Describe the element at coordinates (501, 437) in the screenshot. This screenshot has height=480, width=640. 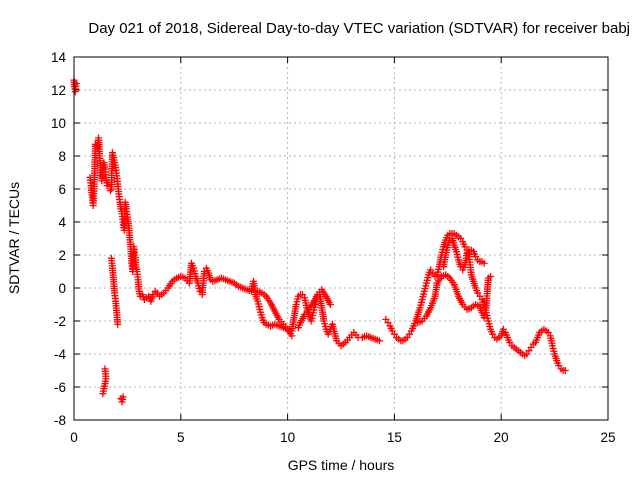
I see `x-tick-label: 20` at that location.